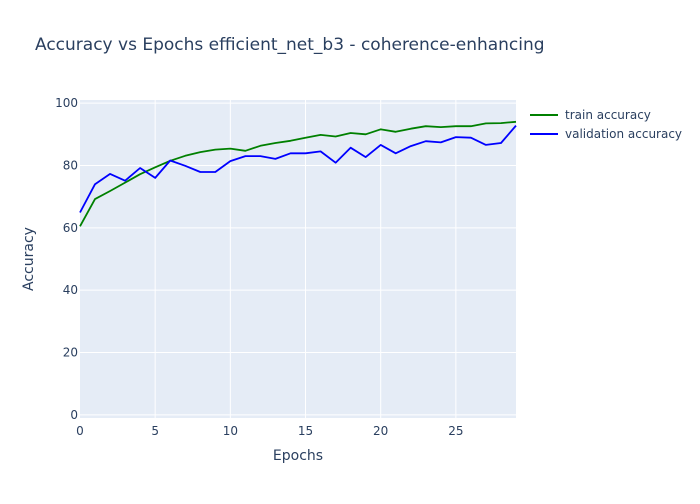 The width and height of the screenshot is (700, 504). What do you see at coordinates (298, 456) in the screenshot?
I see `x-axis-title: Epochs` at bounding box center [298, 456].